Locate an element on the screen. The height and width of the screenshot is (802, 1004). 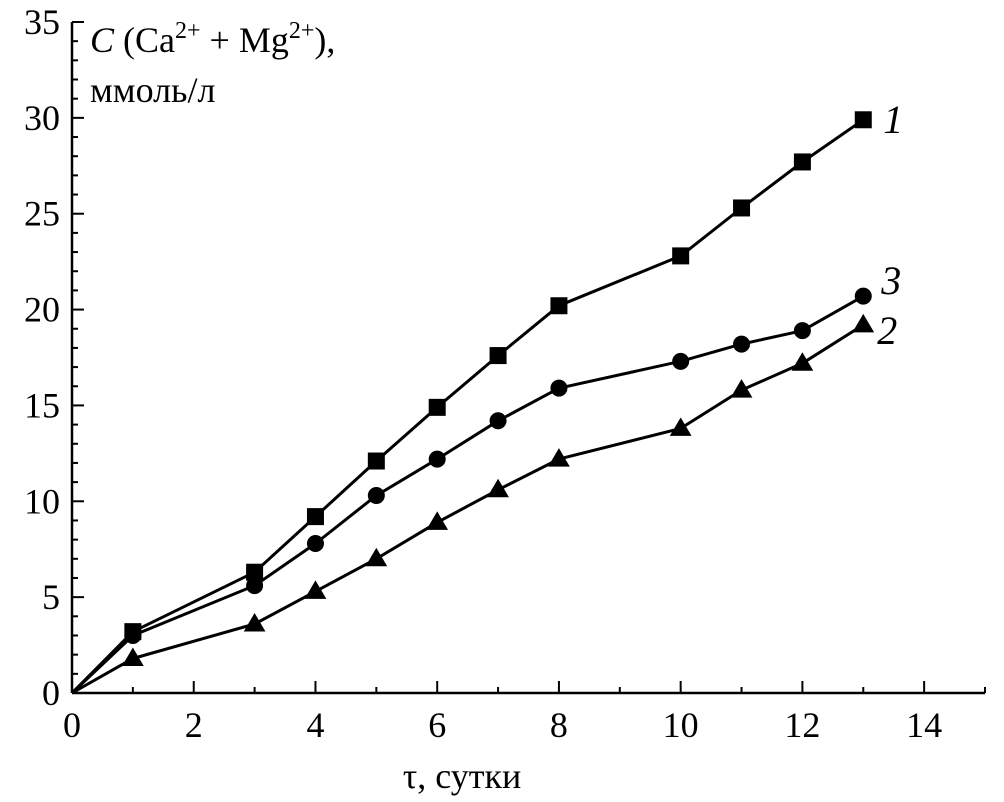
x-tick-label: 8 is located at coordinates (559, 725).